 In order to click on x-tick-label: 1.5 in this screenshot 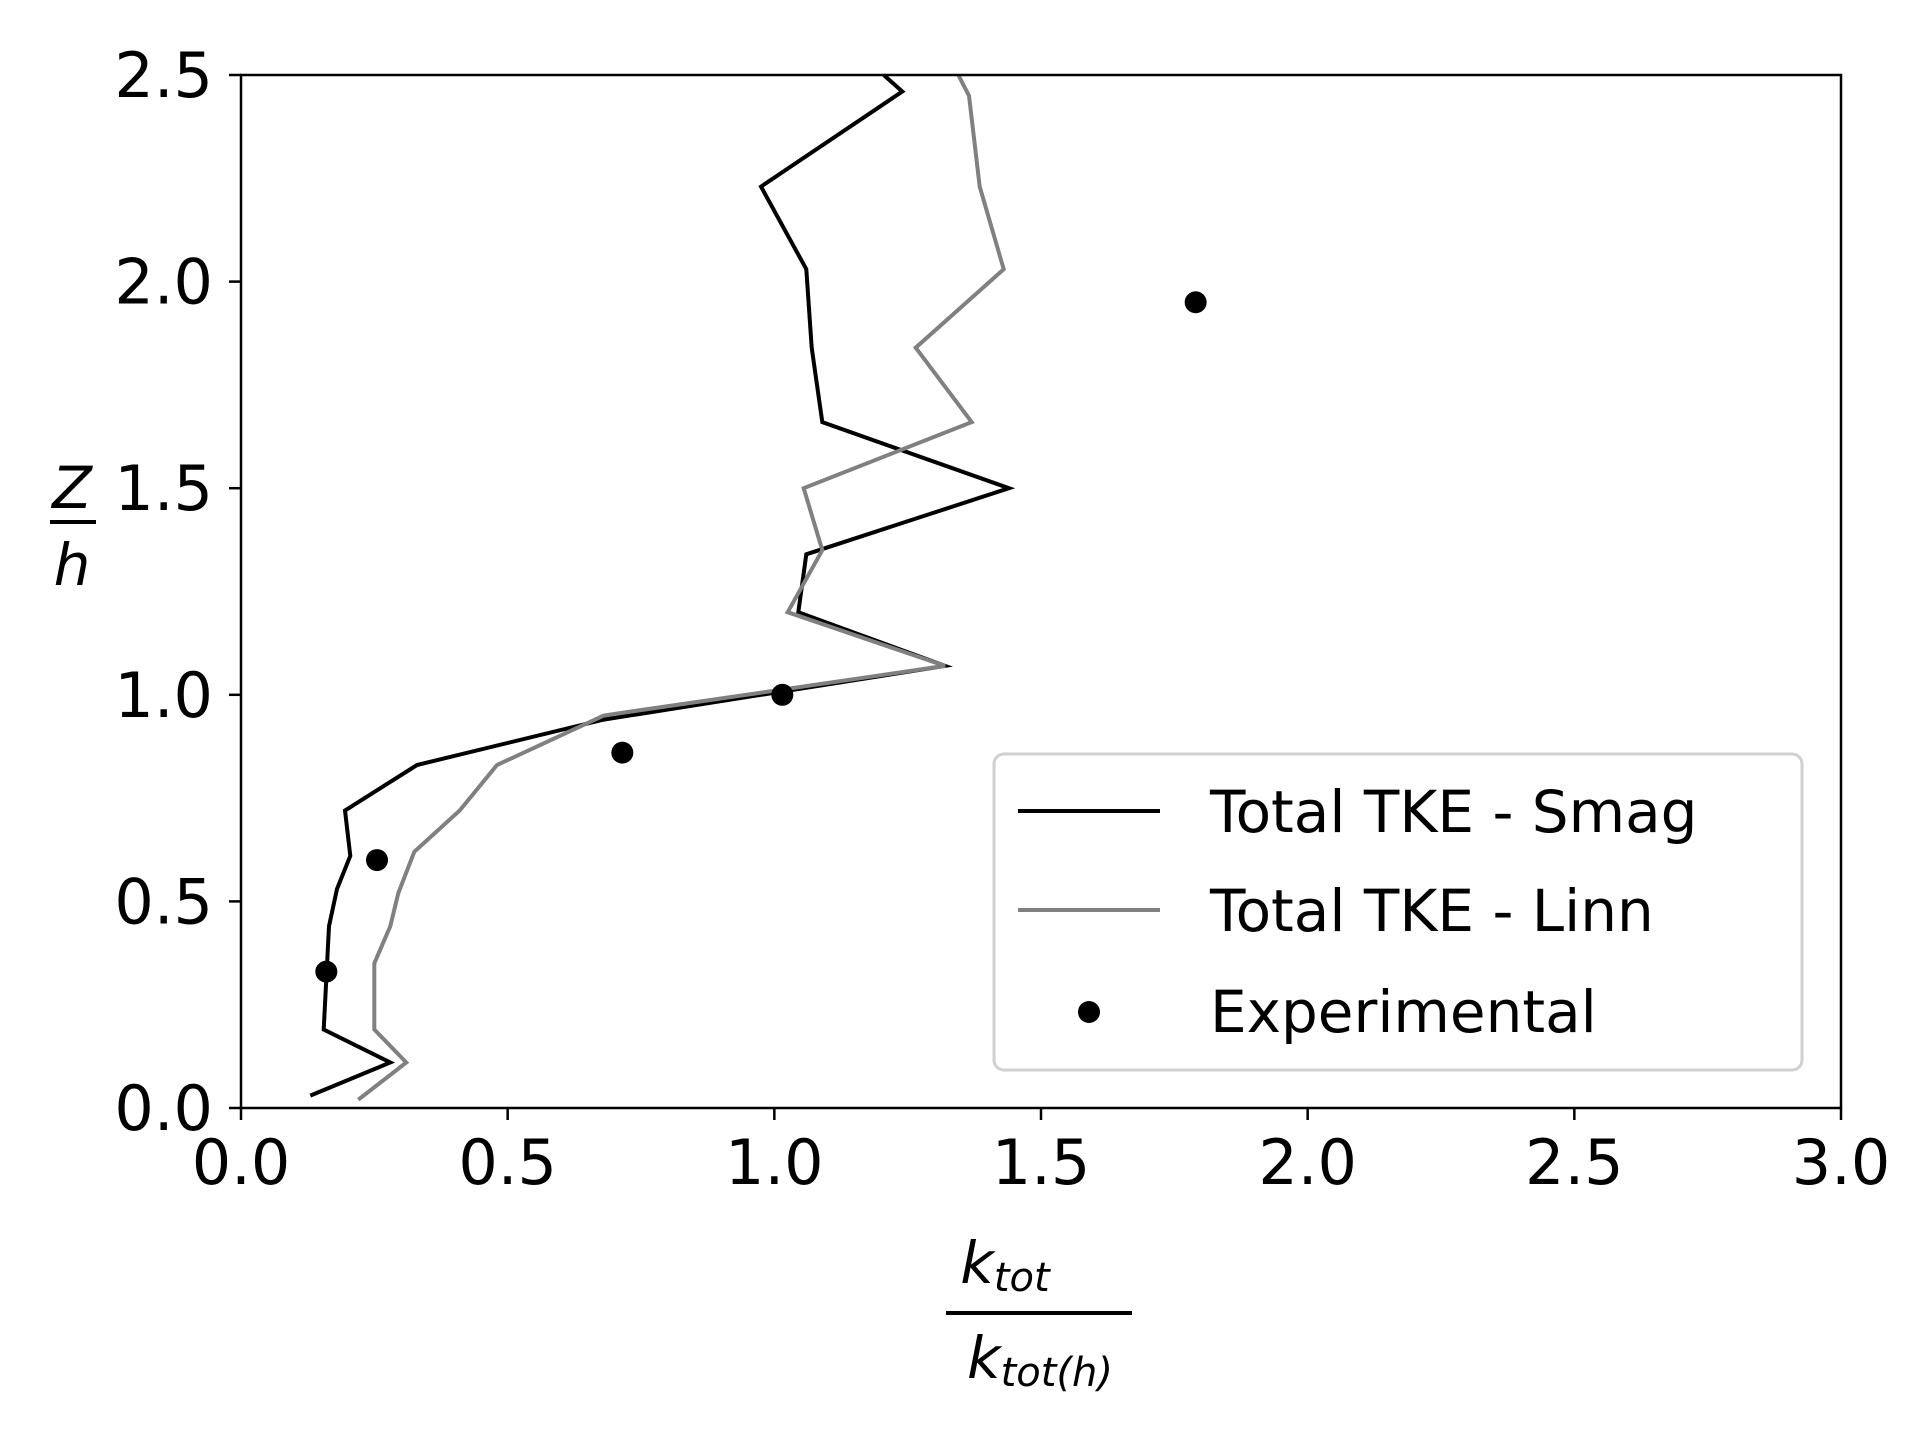, I will do `click(1041, 1162)`.